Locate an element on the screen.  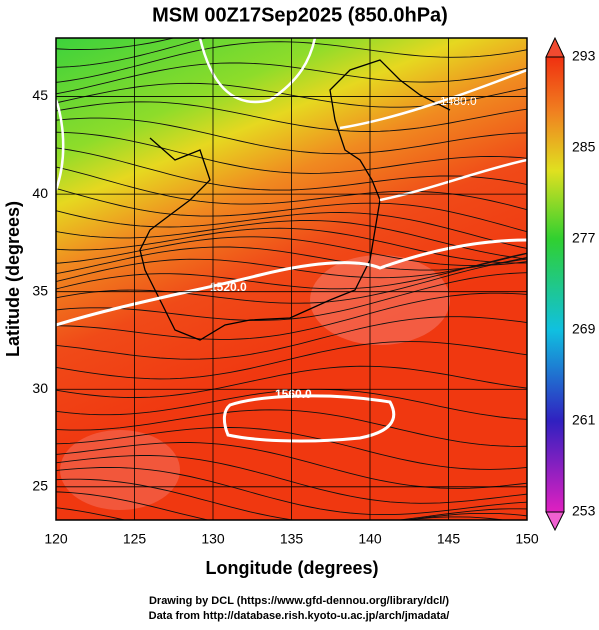
x-tick-label: 130 is located at coordinates (213, 539).